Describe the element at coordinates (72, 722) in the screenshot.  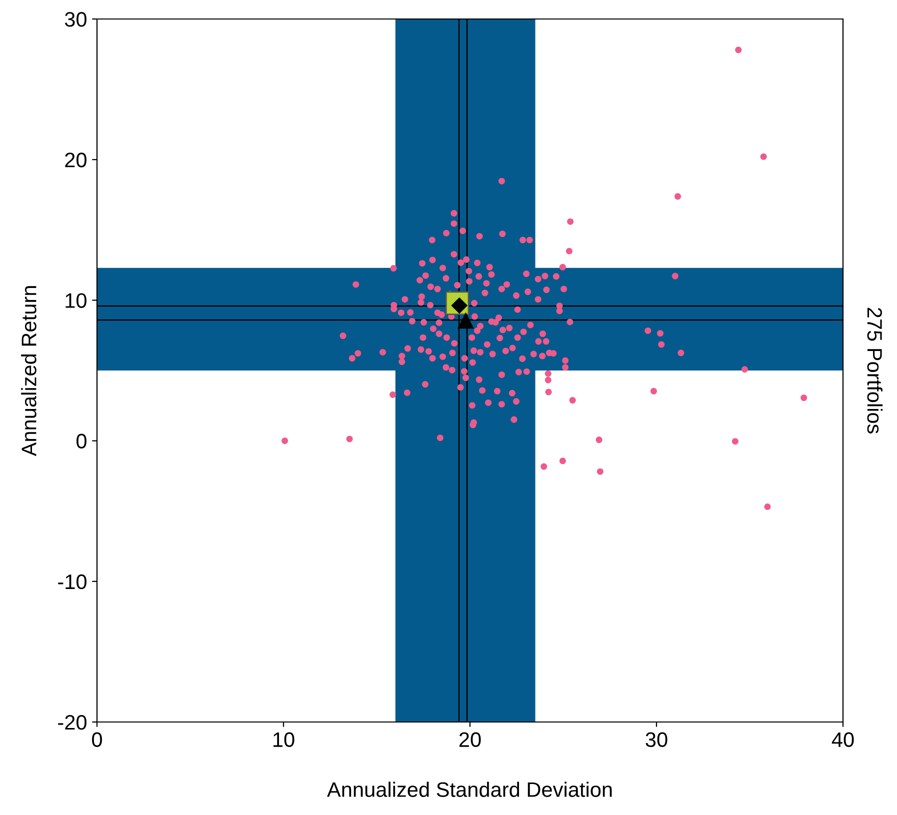
I see `y-tick-label: -20` at that location.